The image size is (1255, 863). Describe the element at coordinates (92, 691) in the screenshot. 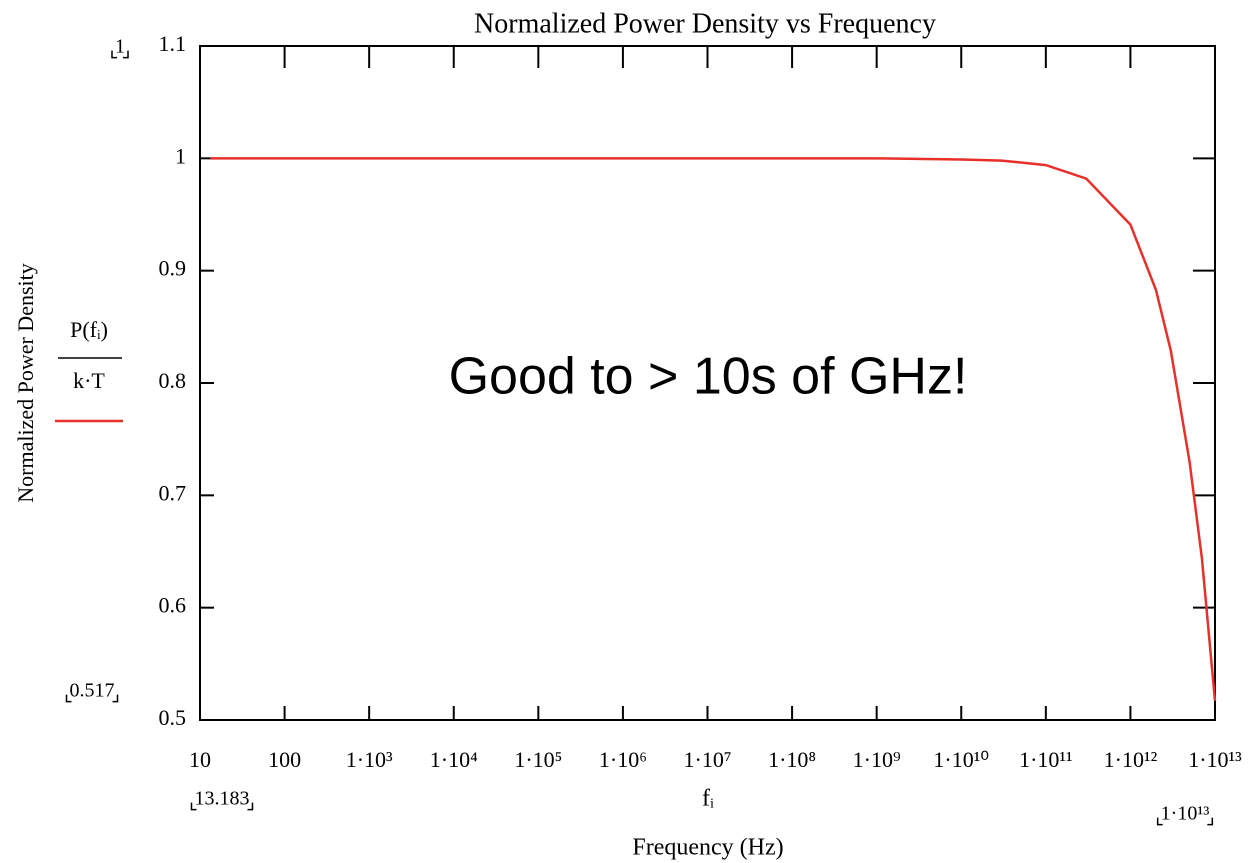

I see `range-label: 0.517` at that location.